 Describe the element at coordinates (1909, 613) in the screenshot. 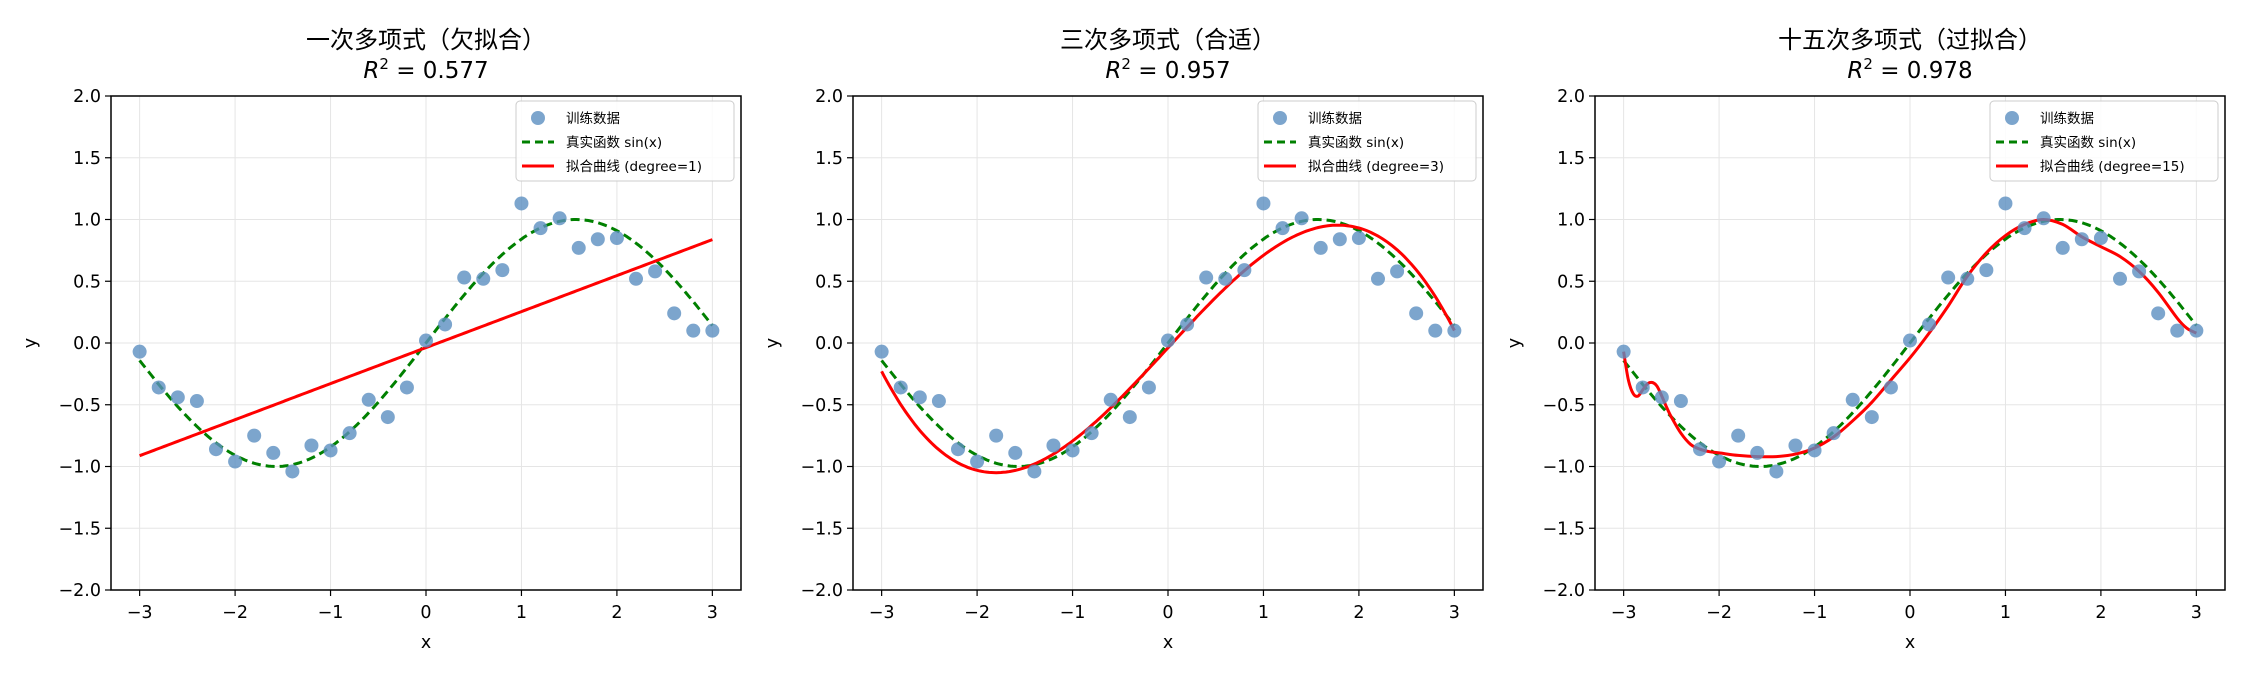

I see `panel-3-x-tick-label-3: 0` at that location.